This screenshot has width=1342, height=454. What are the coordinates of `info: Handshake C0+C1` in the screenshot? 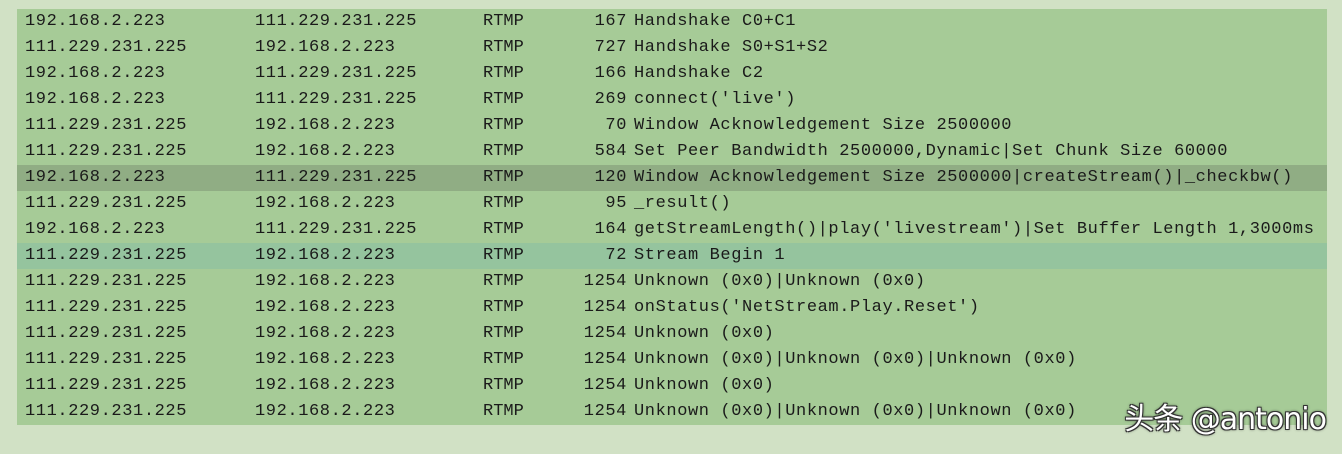 It's located at (715, 21).